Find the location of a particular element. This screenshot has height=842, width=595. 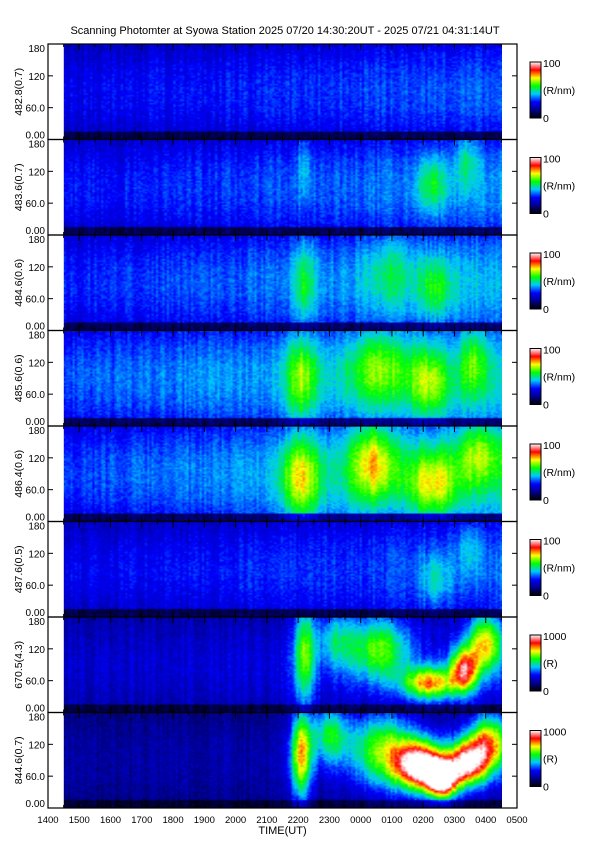

x-tick-label: 1500 is located at coordinates (79, 820).